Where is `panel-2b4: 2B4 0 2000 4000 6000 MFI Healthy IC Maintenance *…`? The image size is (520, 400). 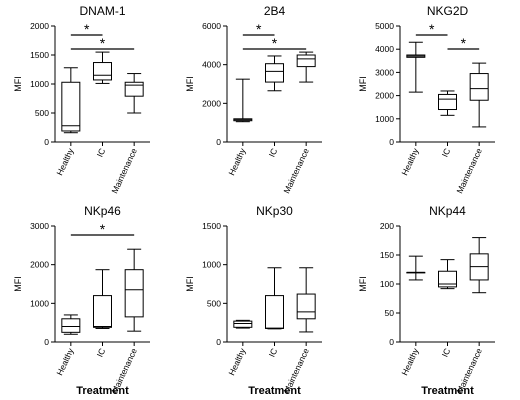 panel-2b4: 2B4 0 2000 4000 6000 MFI Healthy IC Maintenance *… is located at coordinates (253, 99).